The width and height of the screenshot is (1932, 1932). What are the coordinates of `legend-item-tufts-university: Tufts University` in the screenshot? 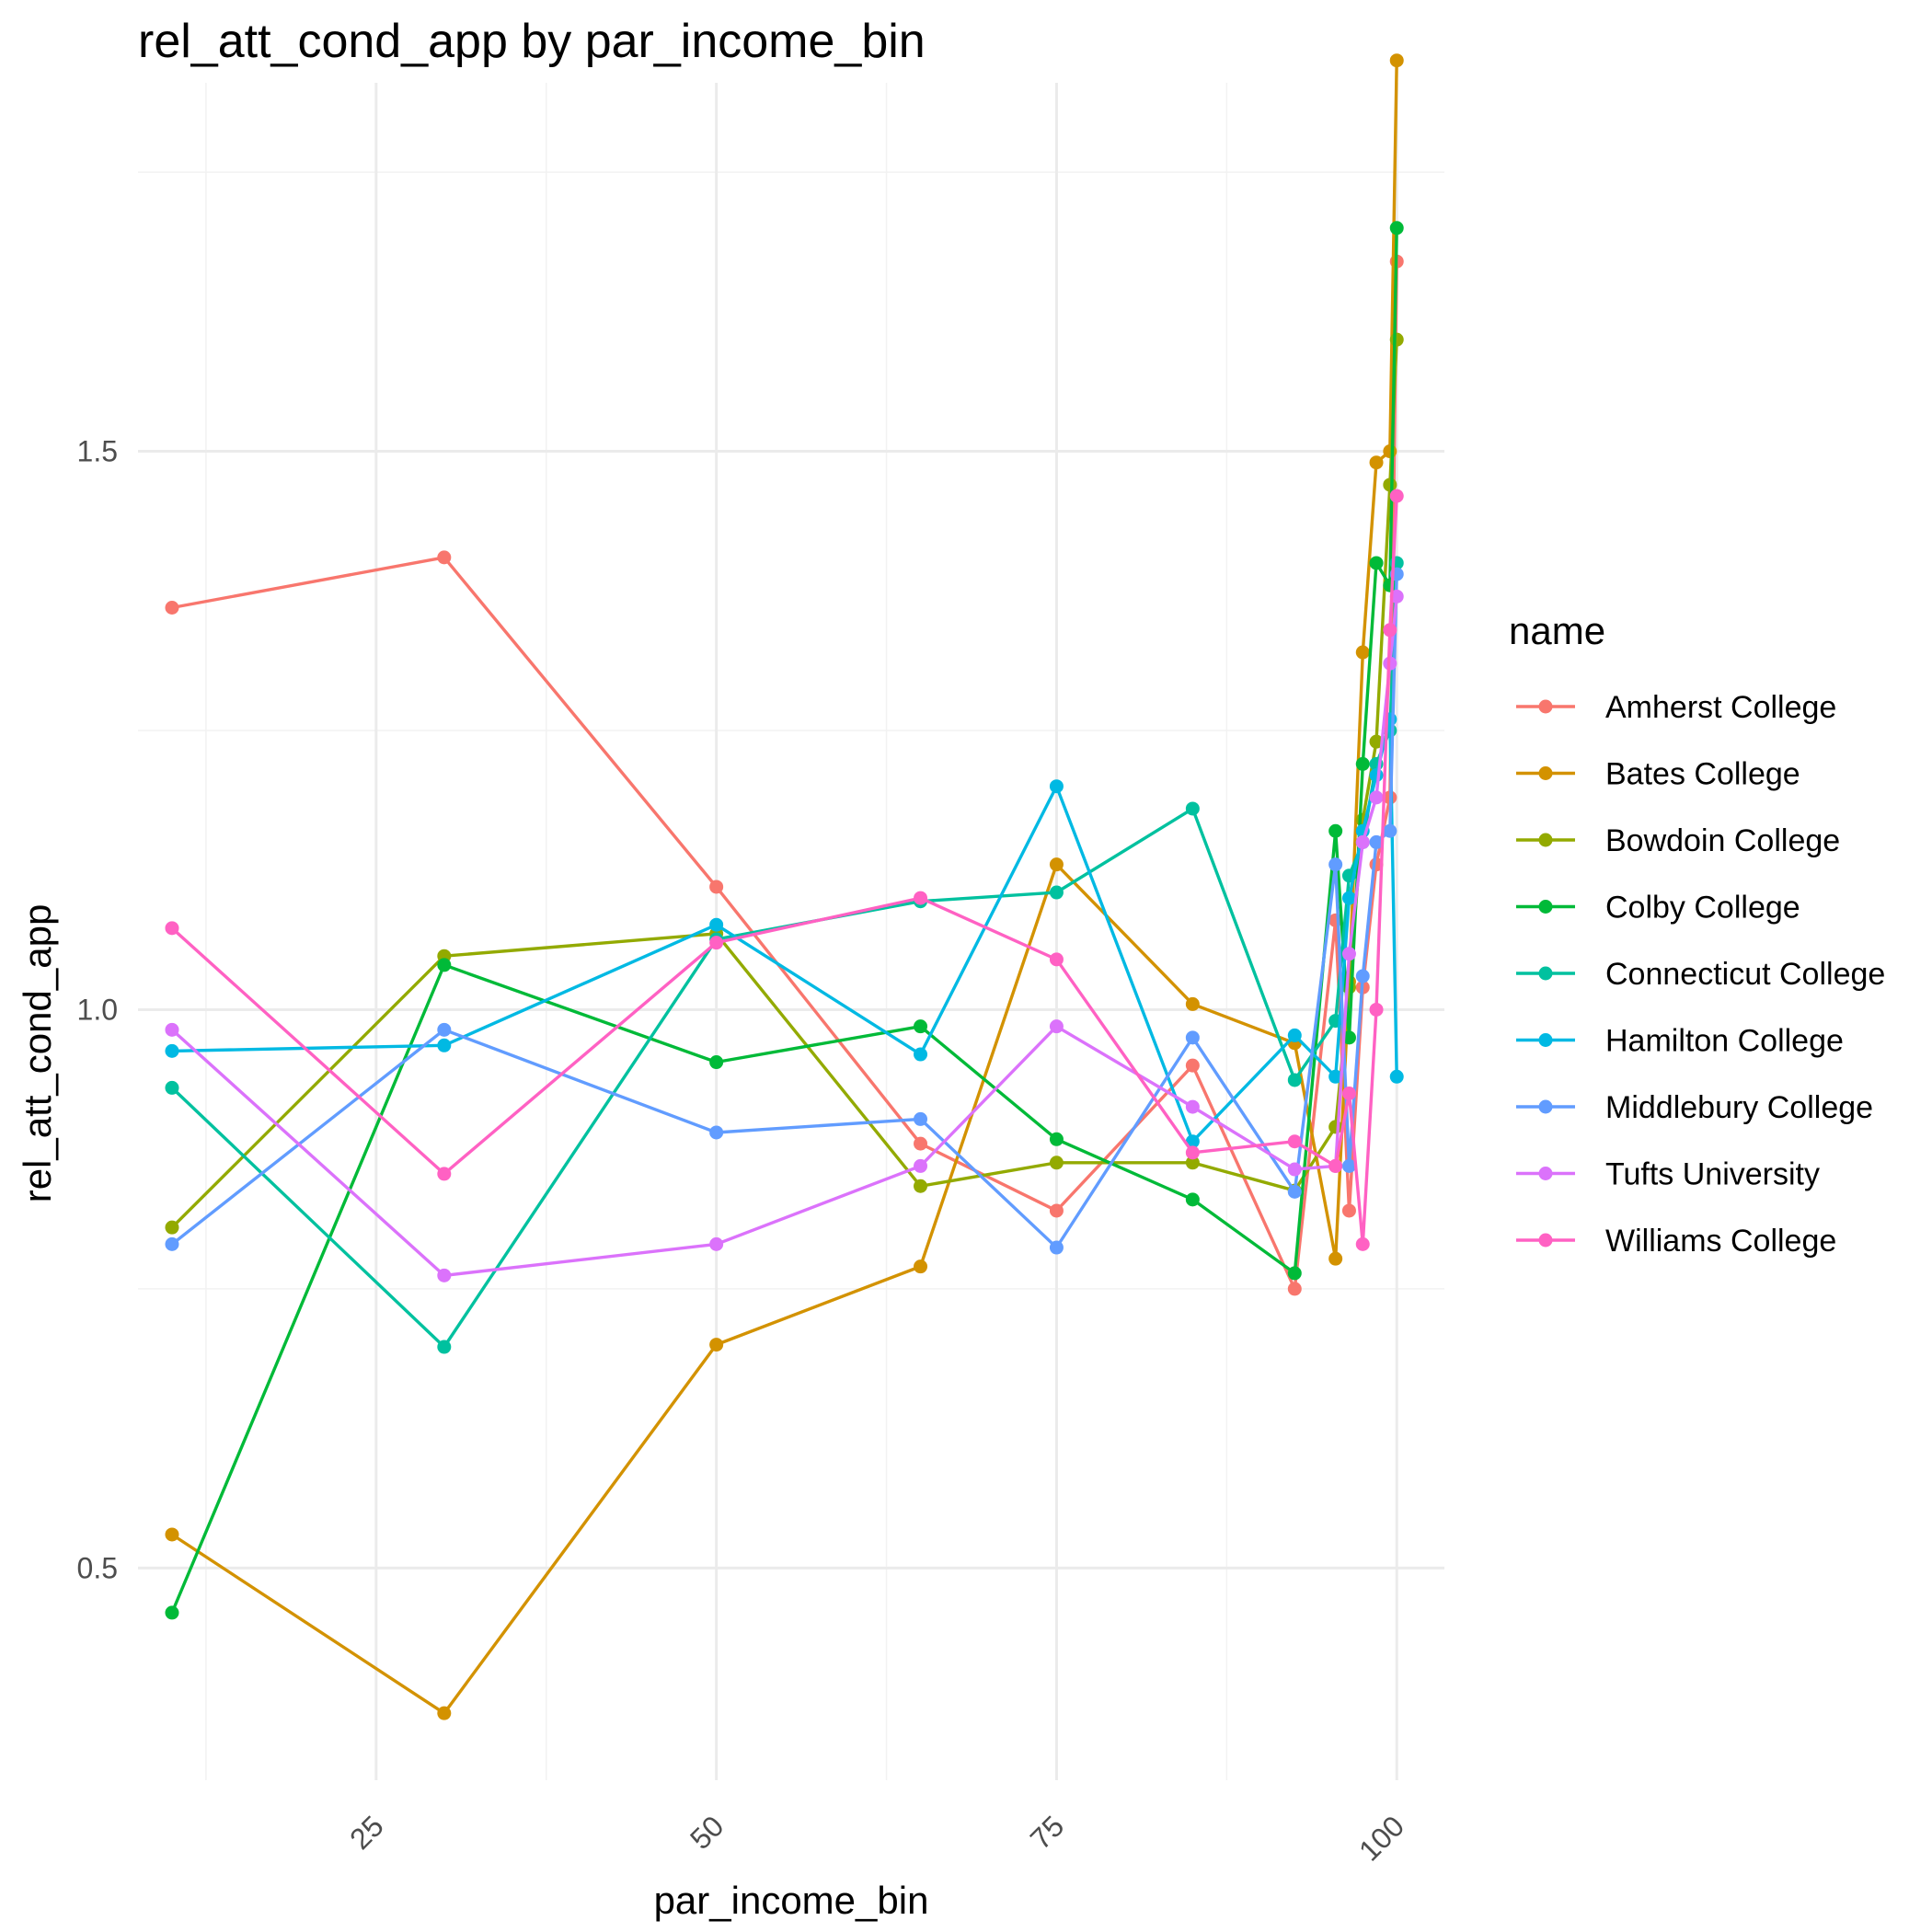 It's located at (1668, 1174).